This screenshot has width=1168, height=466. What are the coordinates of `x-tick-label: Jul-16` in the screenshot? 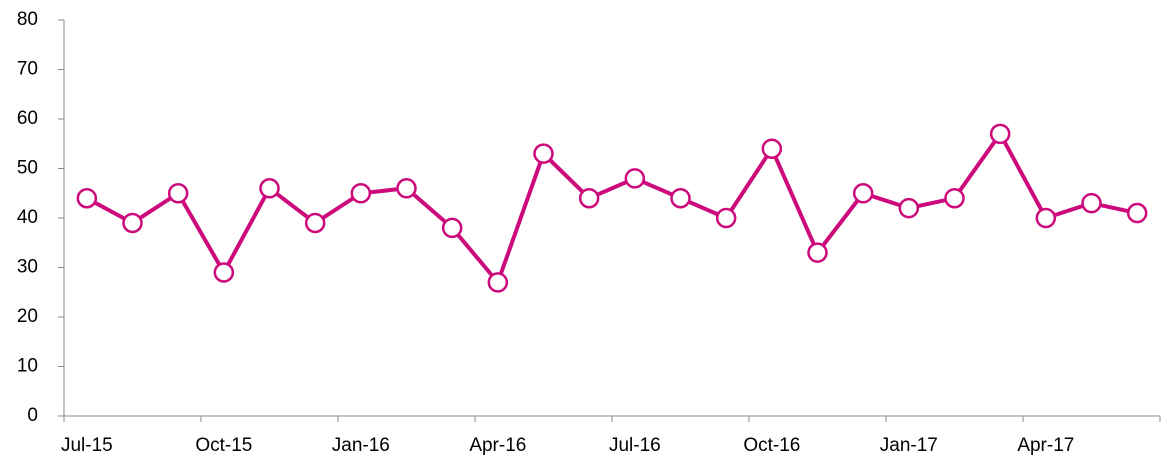 It's located at (635, 445).